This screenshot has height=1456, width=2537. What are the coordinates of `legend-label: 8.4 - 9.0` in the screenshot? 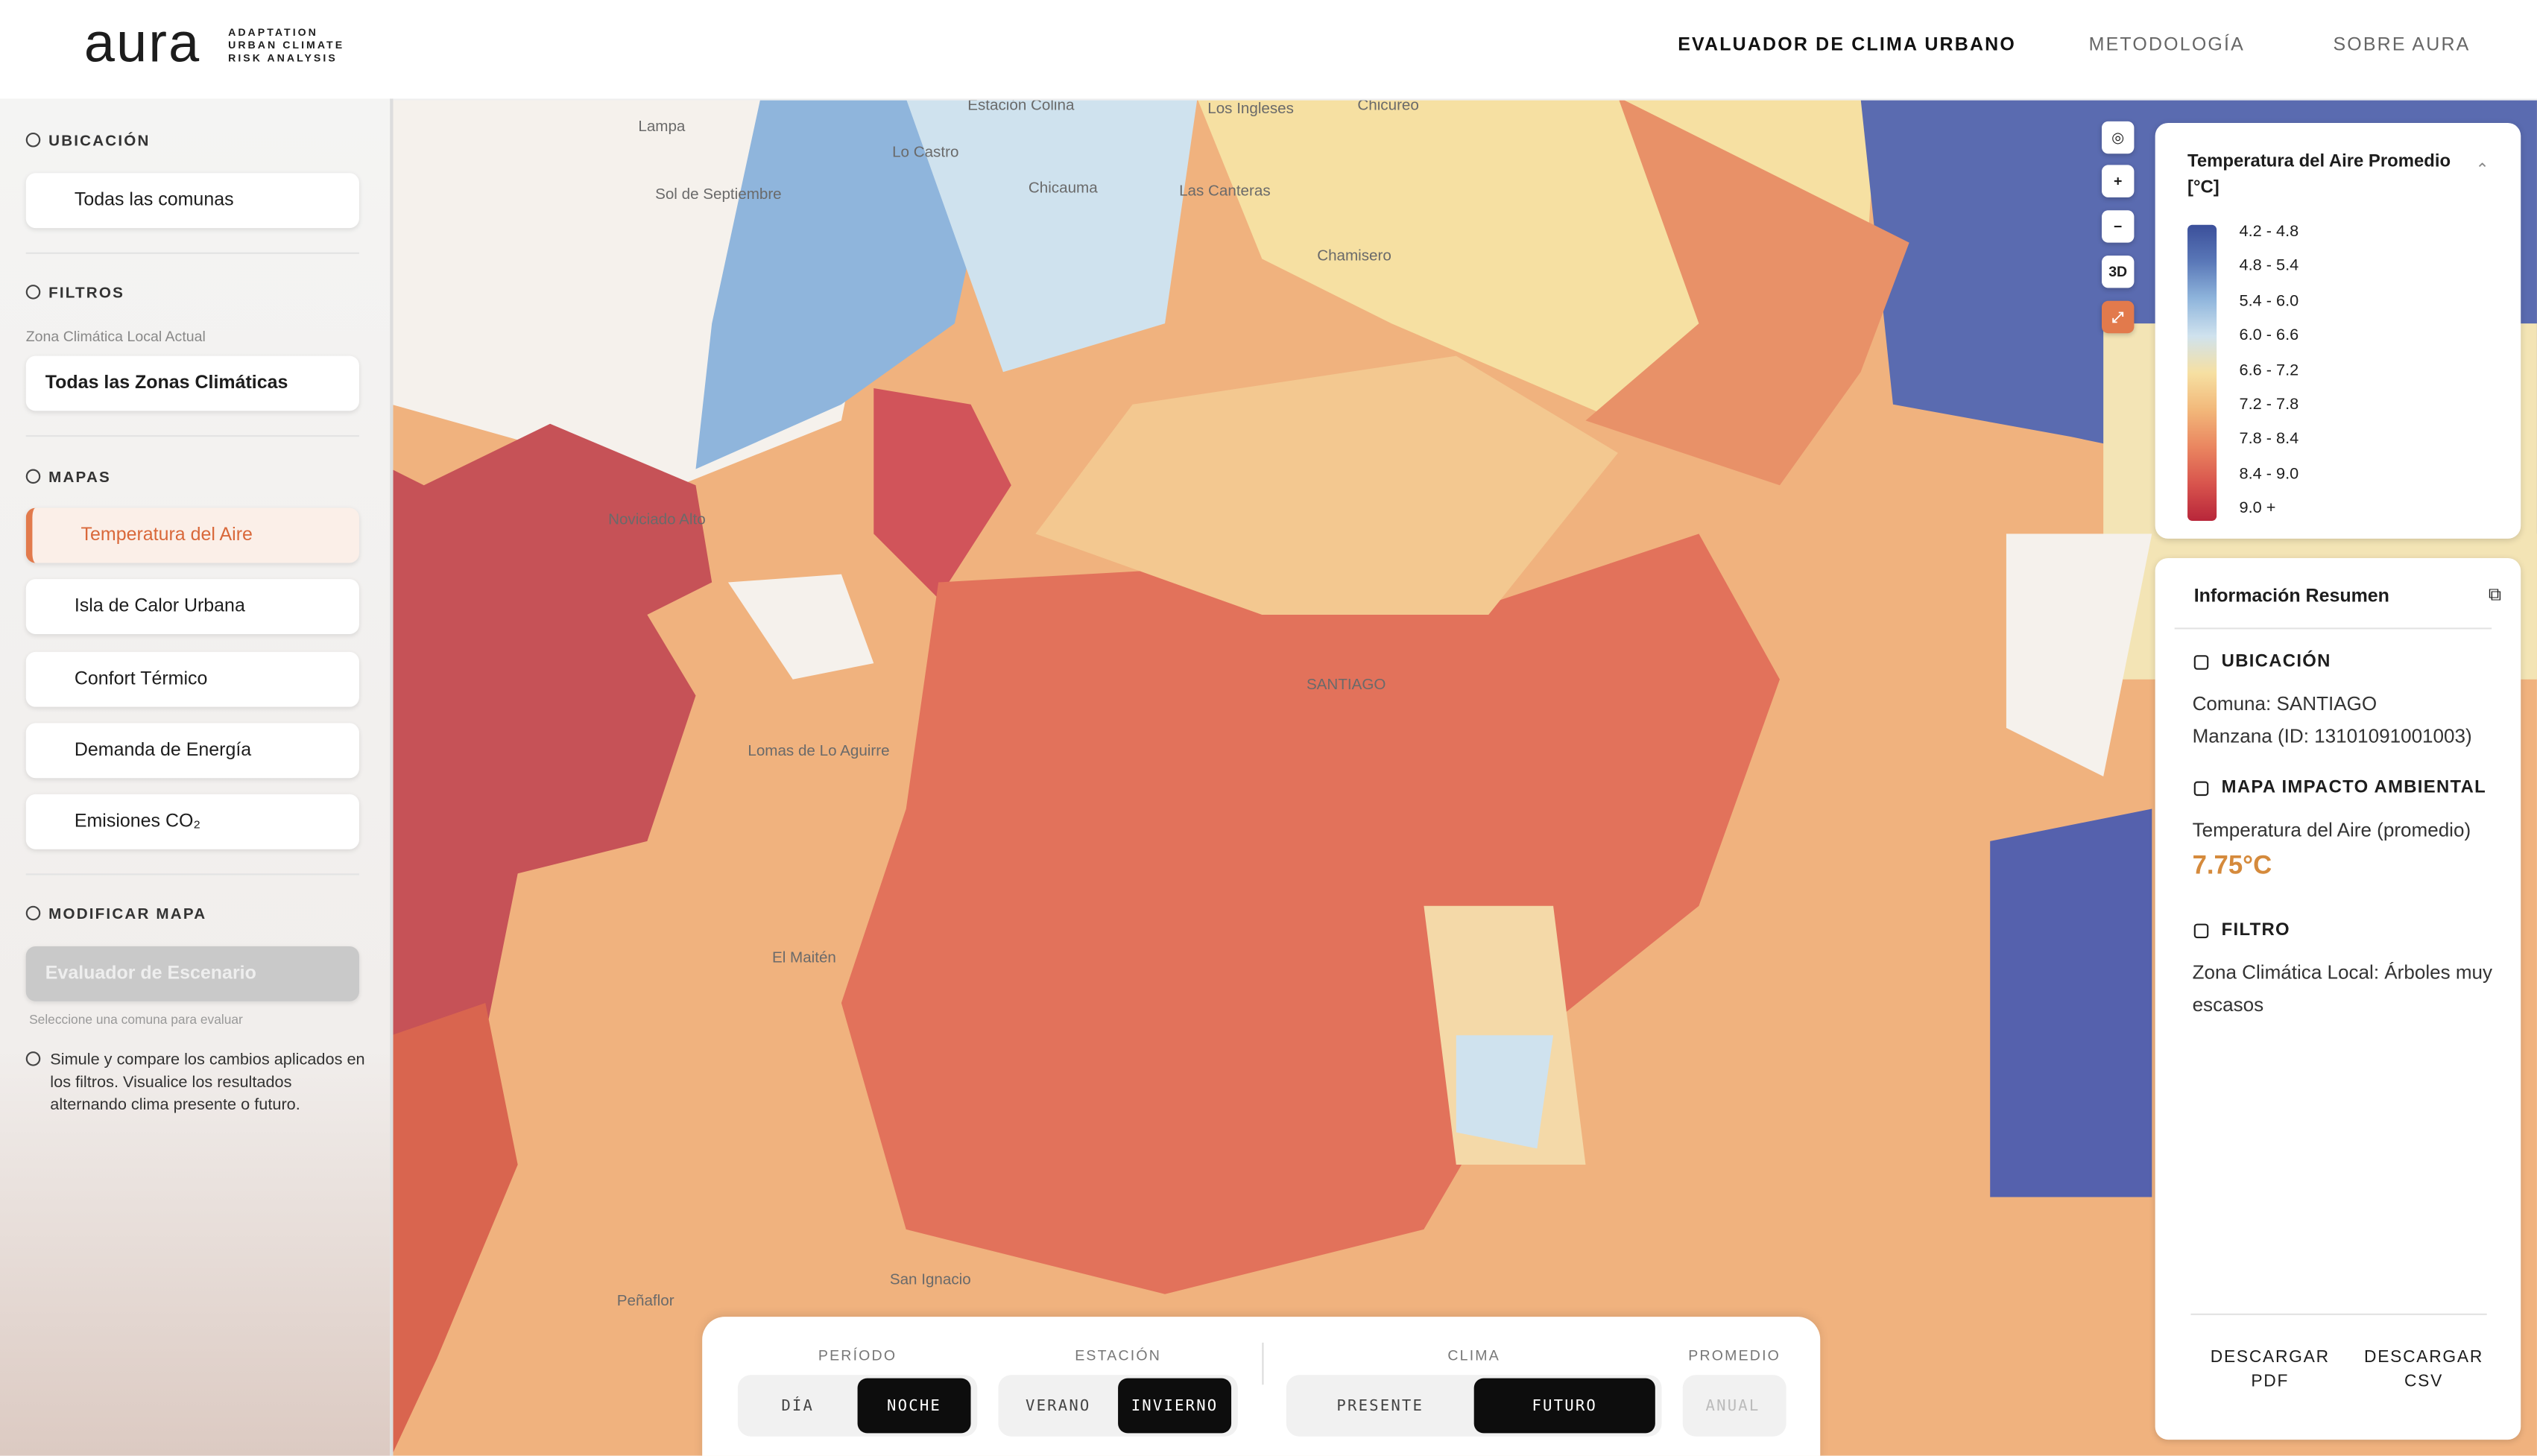 It's located at (2269, 474).